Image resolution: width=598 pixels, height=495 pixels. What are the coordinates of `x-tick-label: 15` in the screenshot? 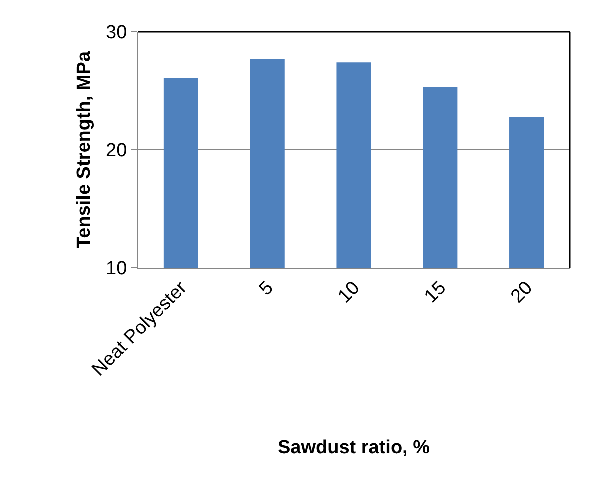 It's located at (435, 293).